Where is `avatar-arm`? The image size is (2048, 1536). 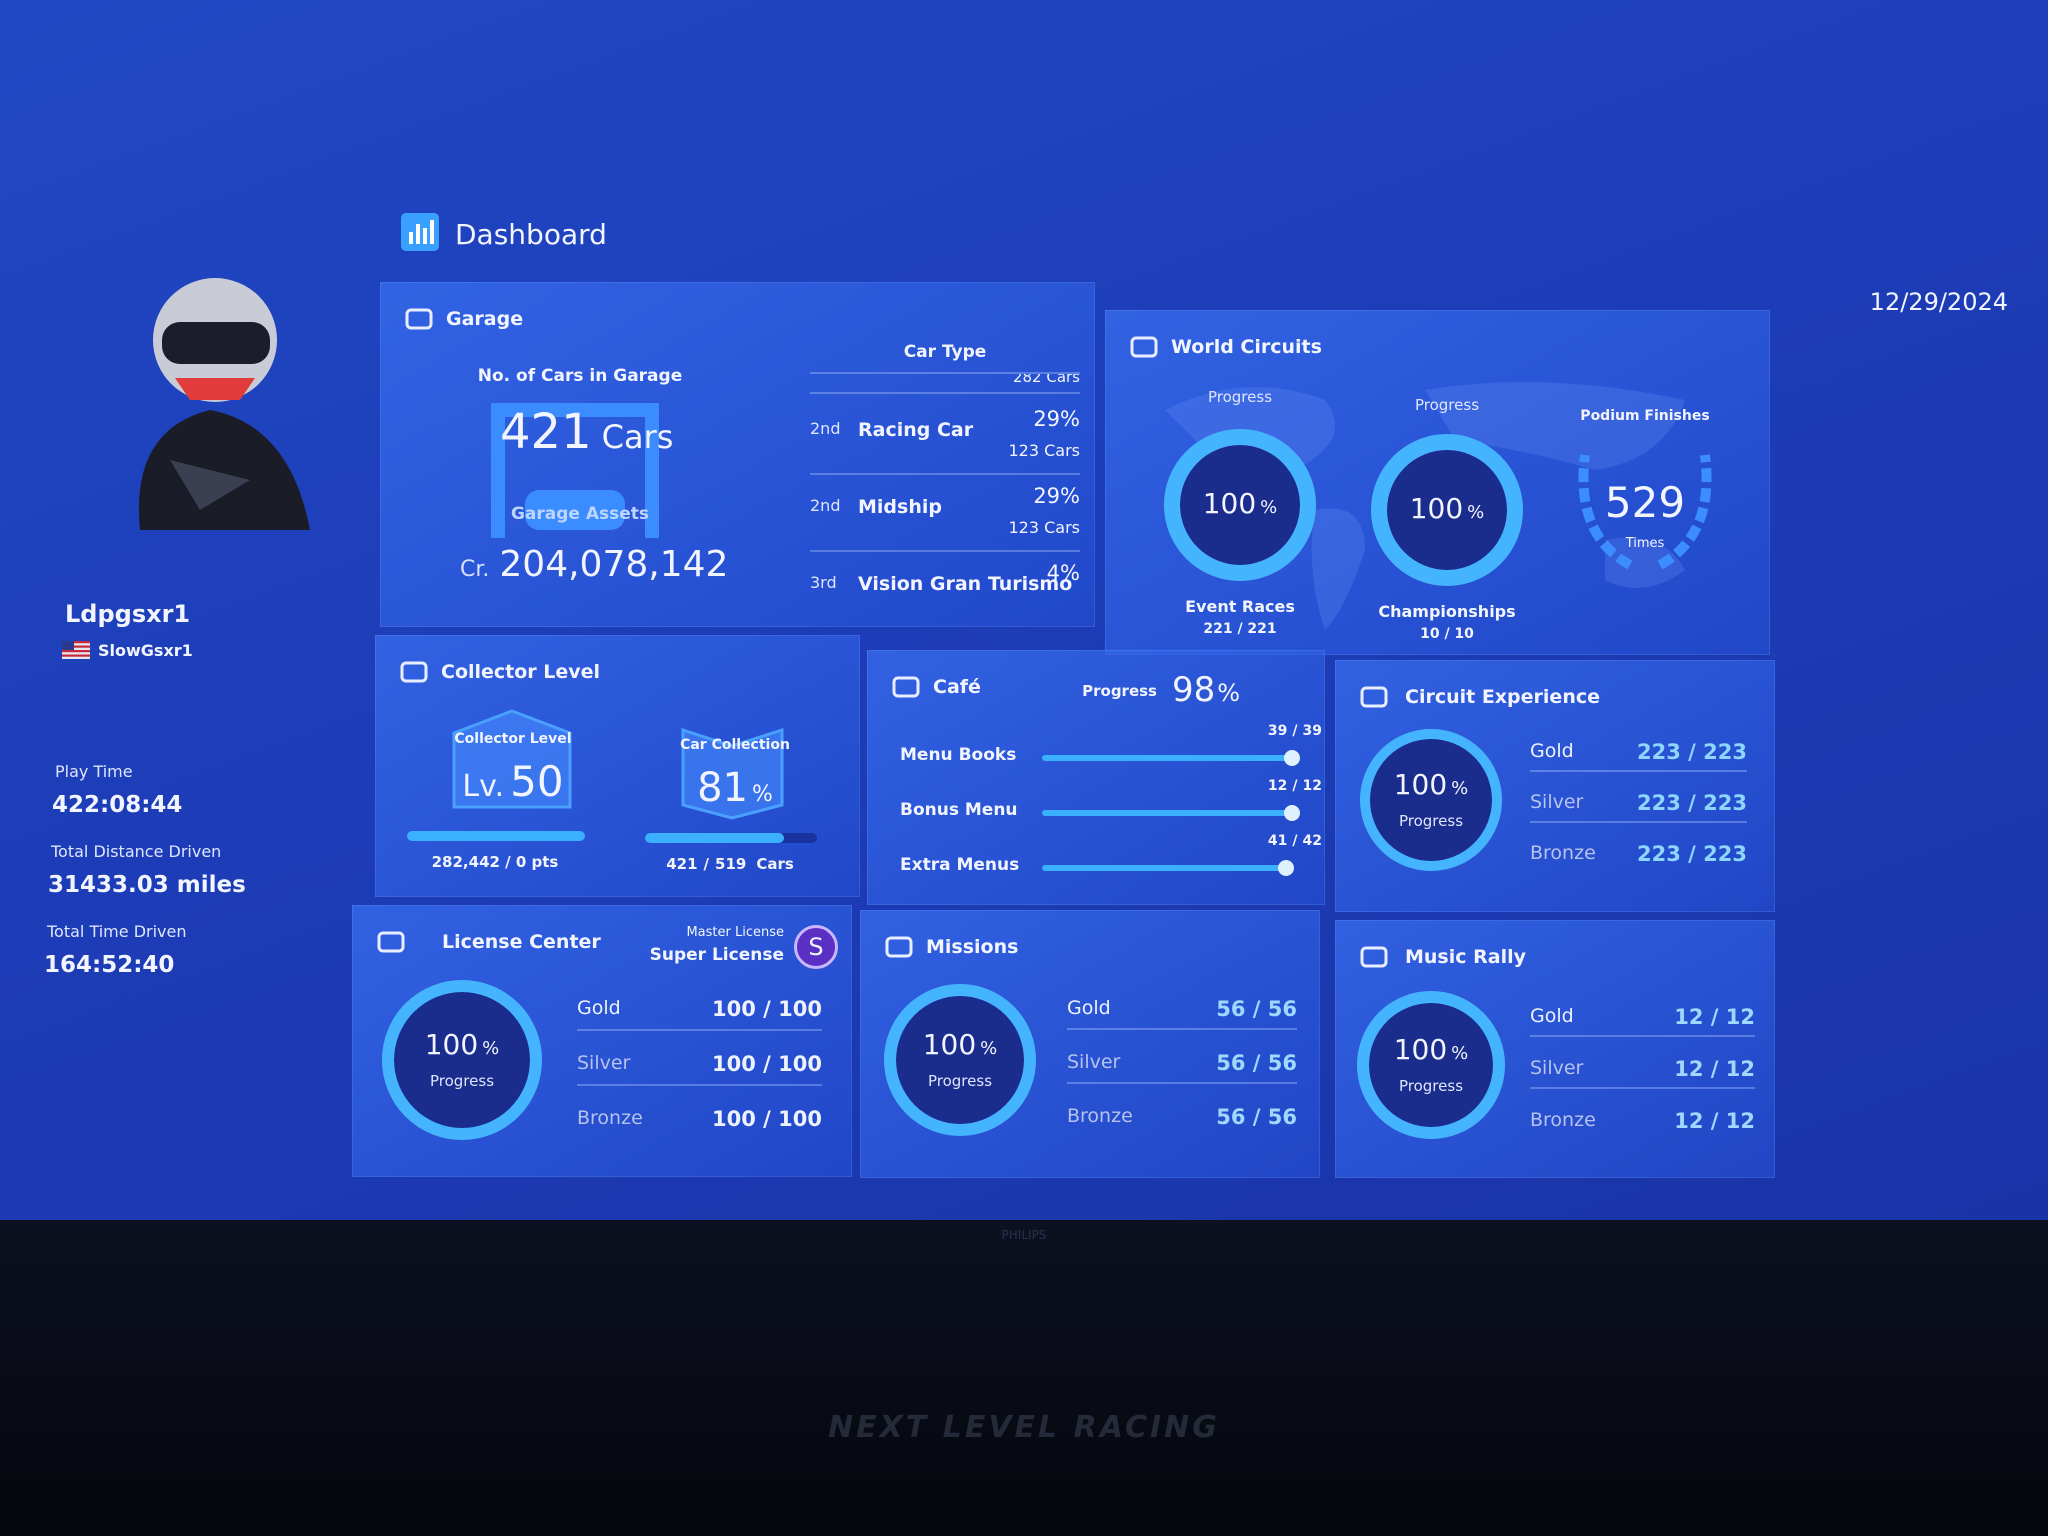
avatar-arm is located at coordinates (210, 485).